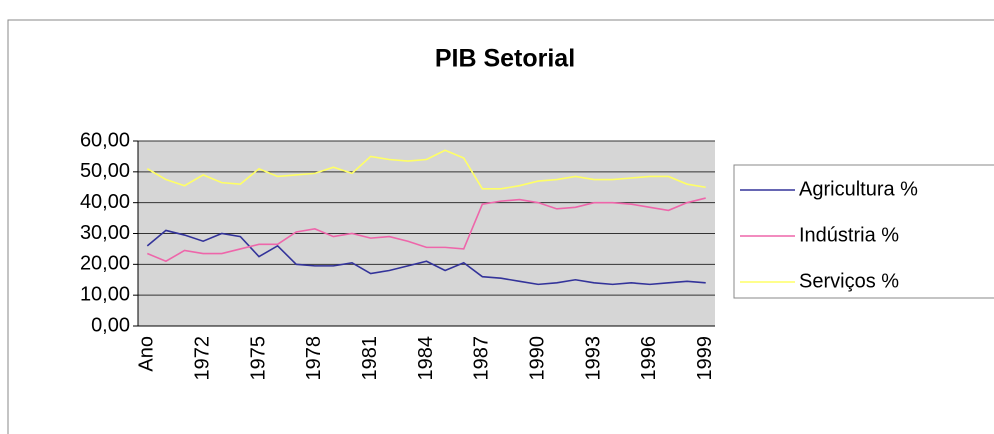 This screenshot has width=994, height=434. Describe the element at coordinates (258, 358) in the screenshot. I see `x-tick-label: 1975` at that location.